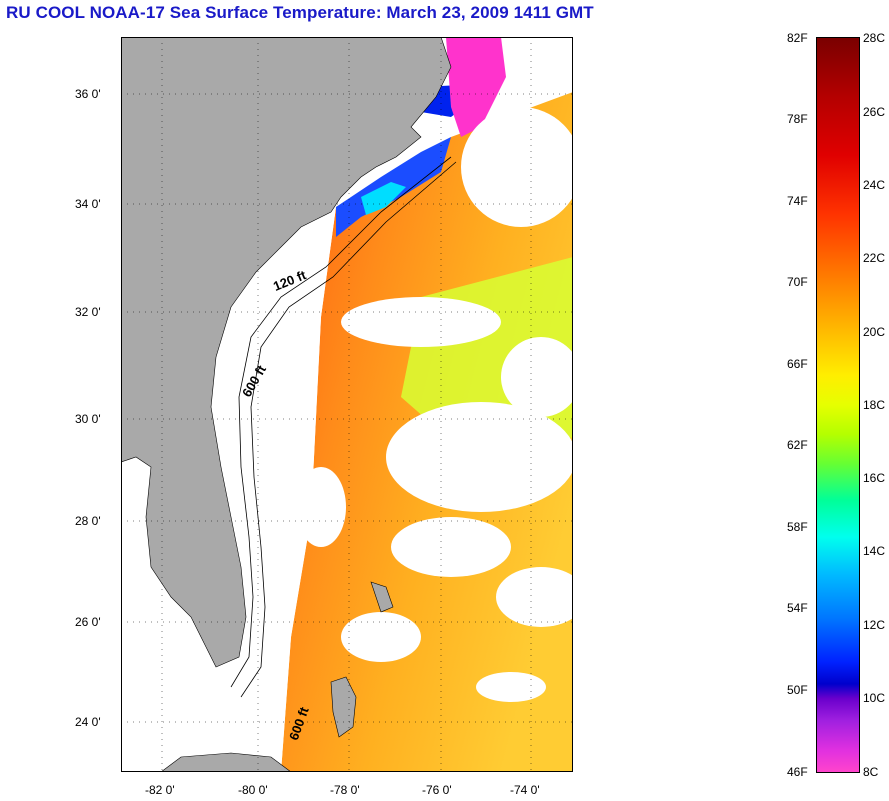  I want to click on colorbar-label-8c: 8C, so click(871, 772).